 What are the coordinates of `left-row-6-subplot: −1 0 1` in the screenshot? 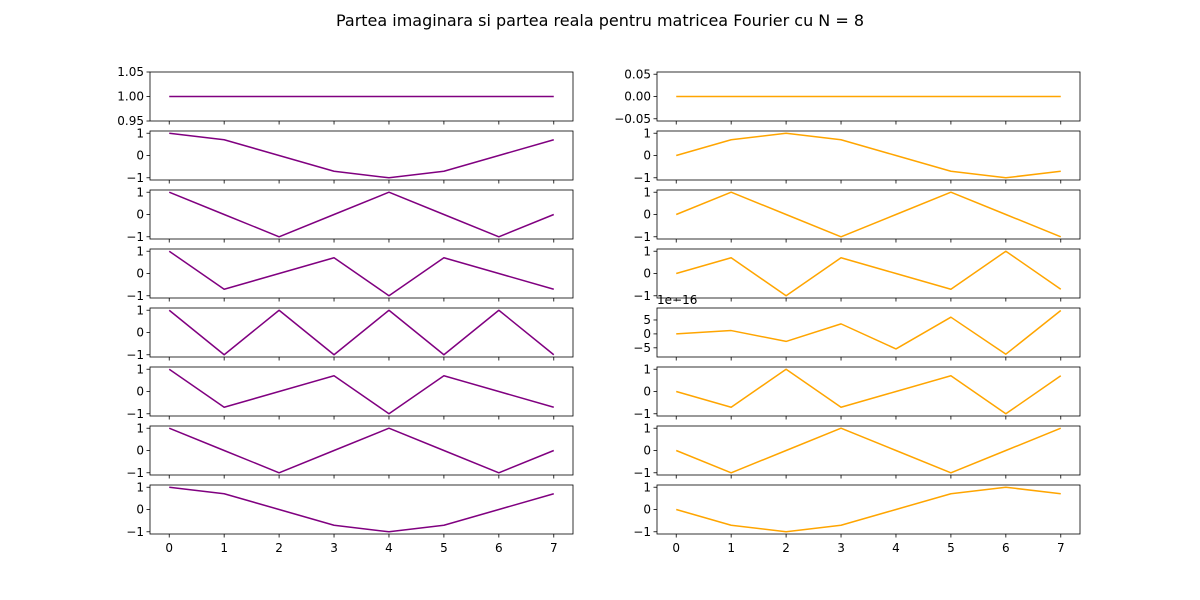 It's located at (350, 391).